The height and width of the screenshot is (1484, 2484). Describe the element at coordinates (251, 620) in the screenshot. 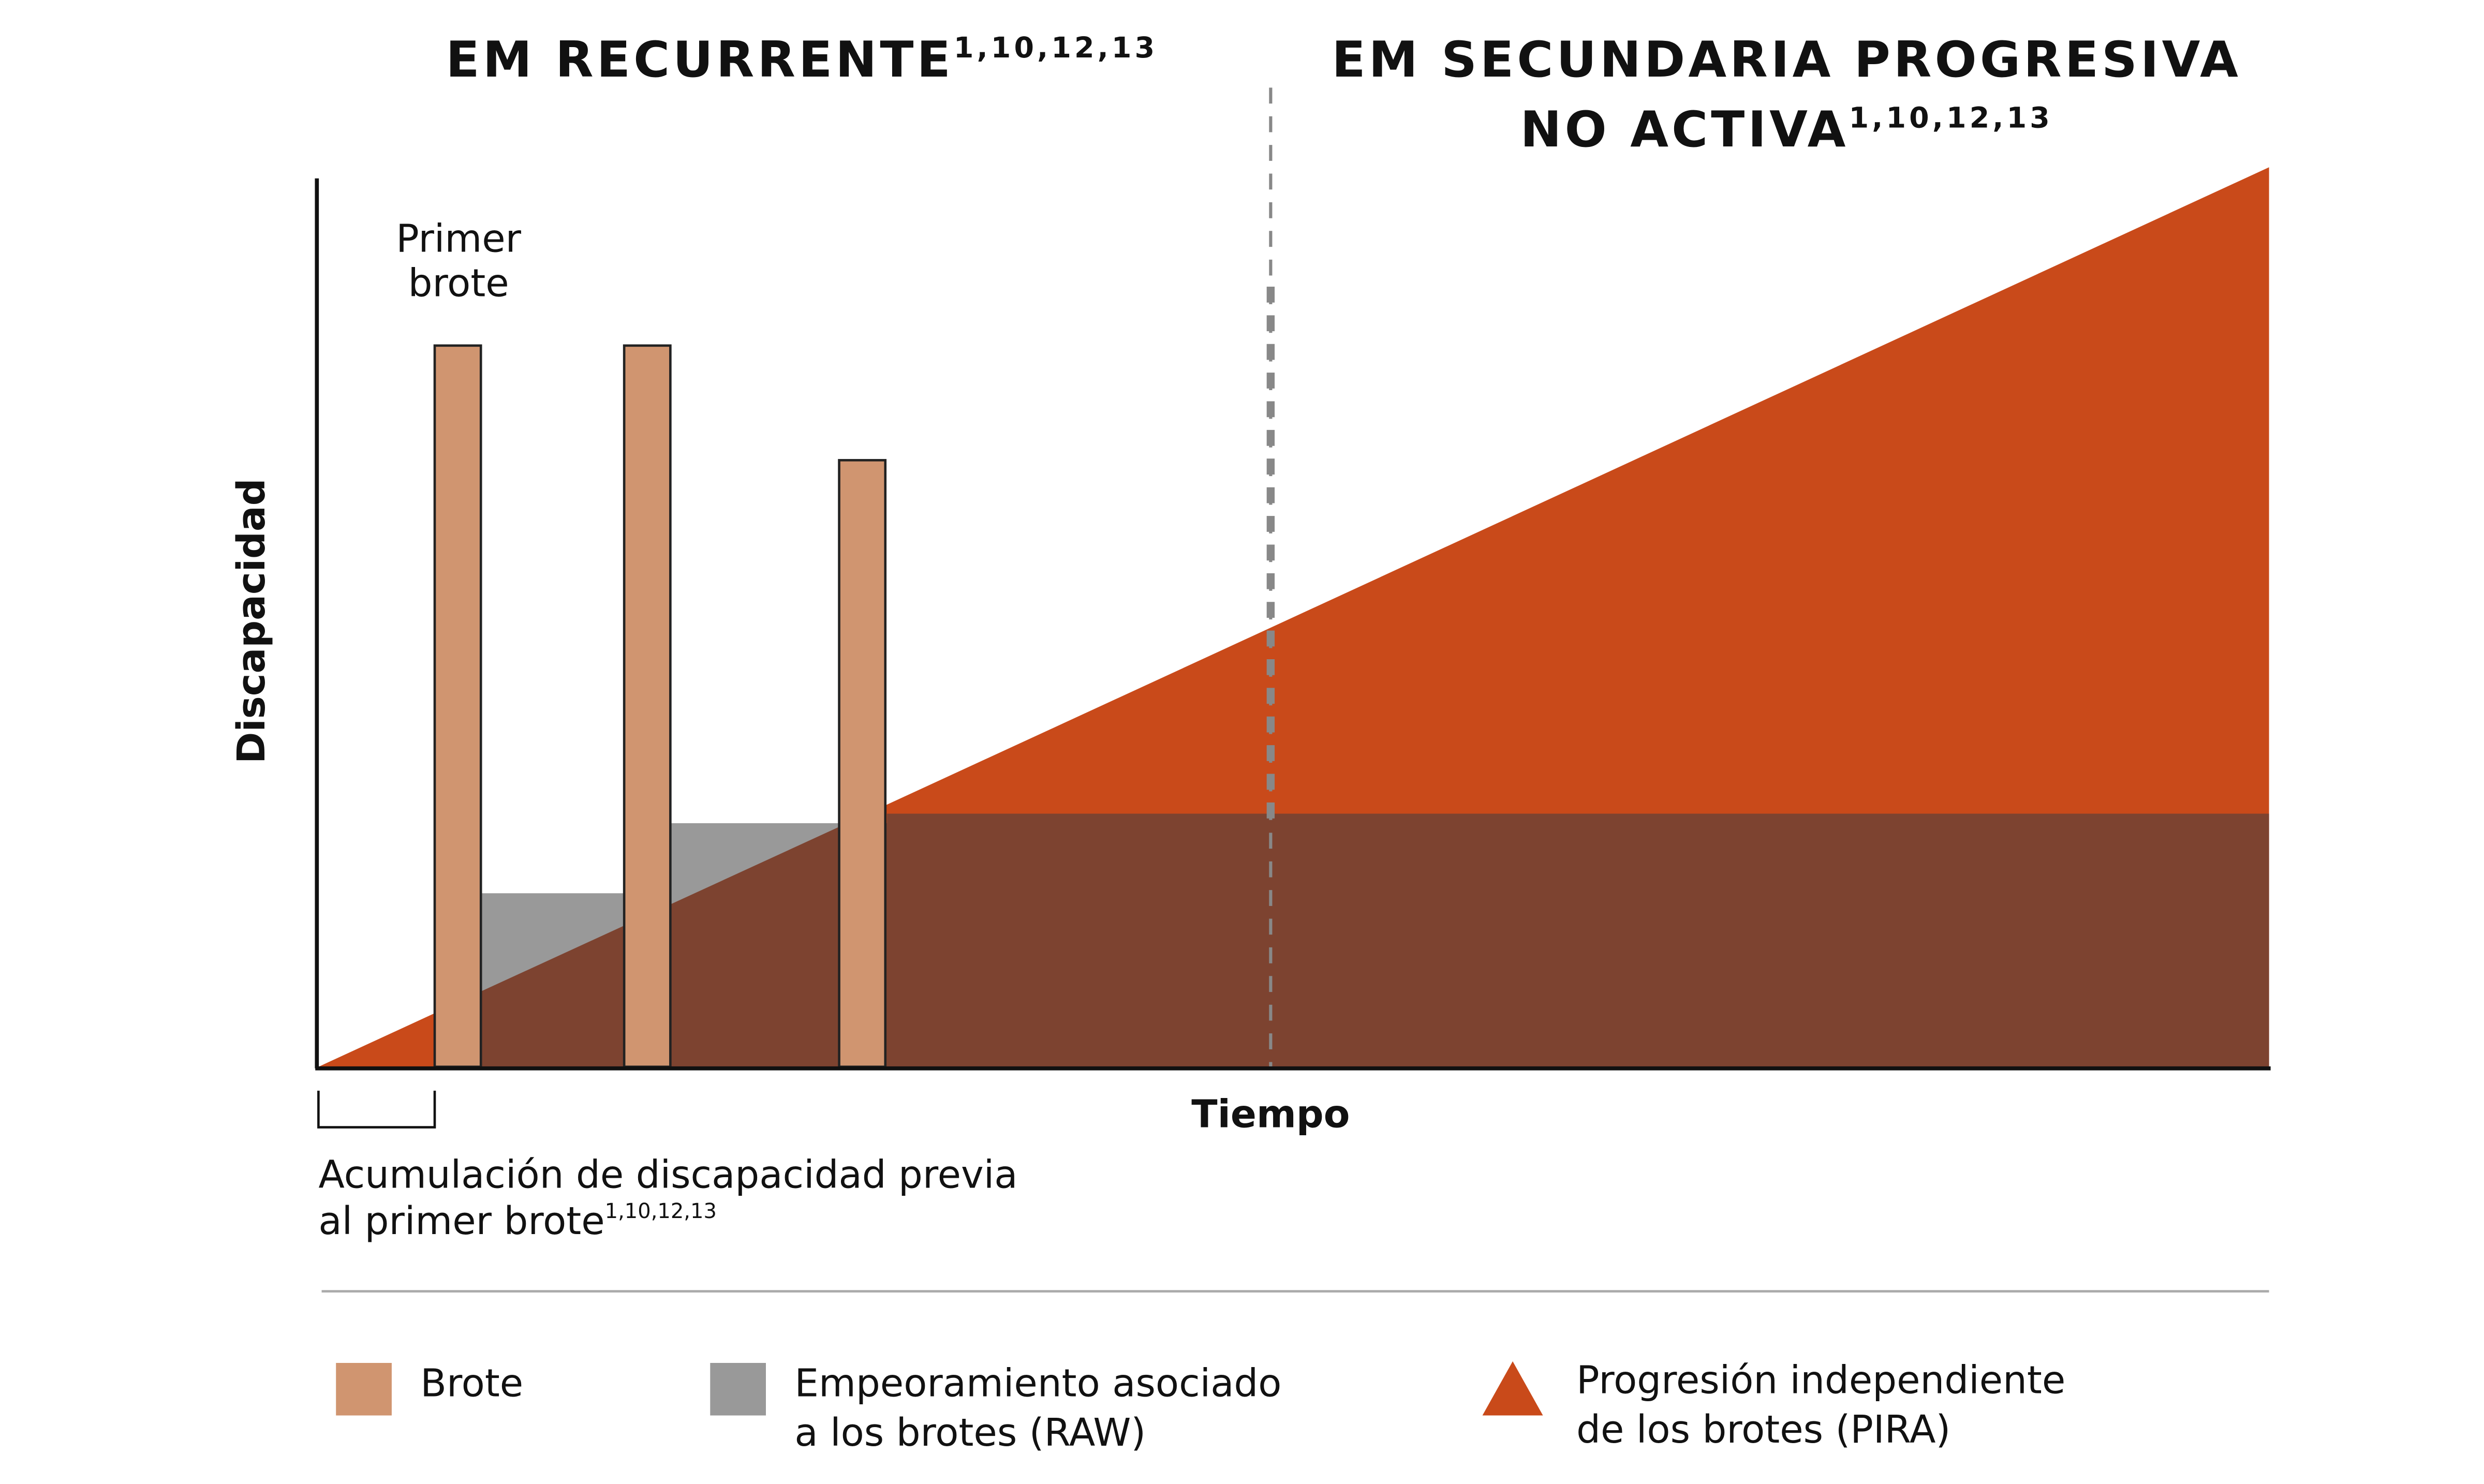

I see `y-axis-label: Discapacidad` at that location.